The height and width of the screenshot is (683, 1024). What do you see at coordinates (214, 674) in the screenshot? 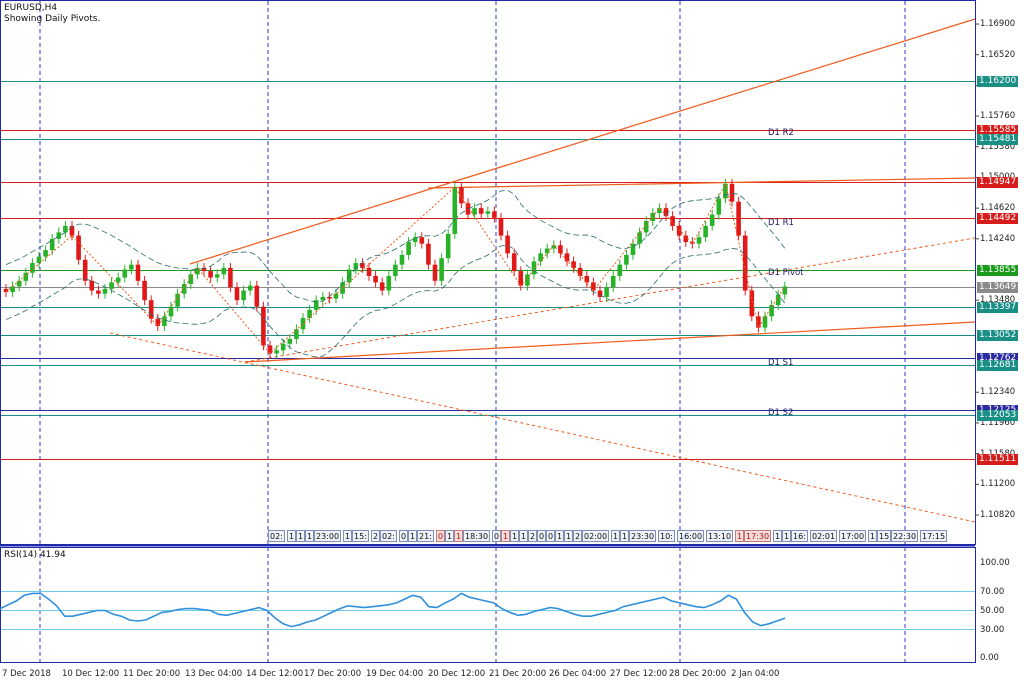
I see `time-tick-label: 13 Dec 04:00` at bounding box center [214, 674].